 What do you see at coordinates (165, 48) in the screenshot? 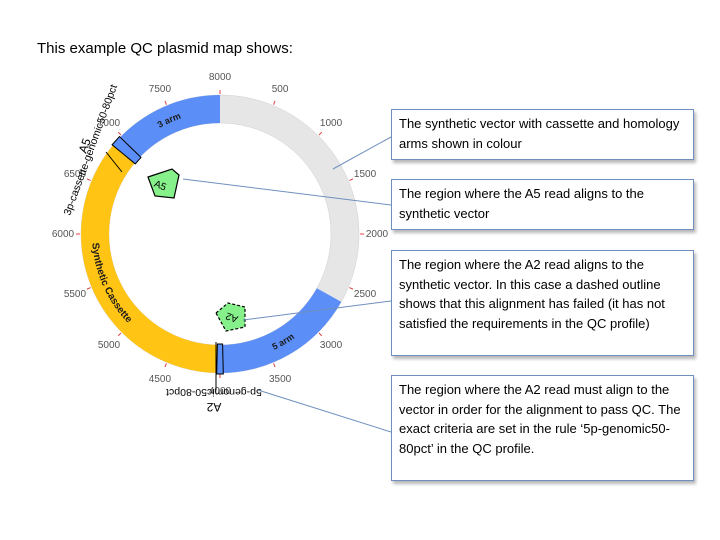
I see `slide-title: This example QC plasmid map shows:` at bounding box center [165, 48].